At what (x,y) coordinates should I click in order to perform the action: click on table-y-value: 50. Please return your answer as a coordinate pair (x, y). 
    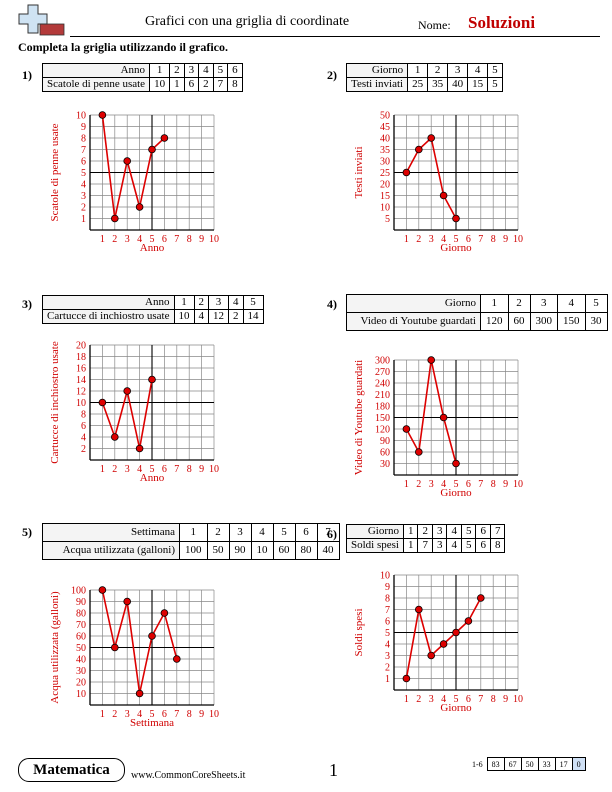
    Looking at the image, I should click on (218, 550).